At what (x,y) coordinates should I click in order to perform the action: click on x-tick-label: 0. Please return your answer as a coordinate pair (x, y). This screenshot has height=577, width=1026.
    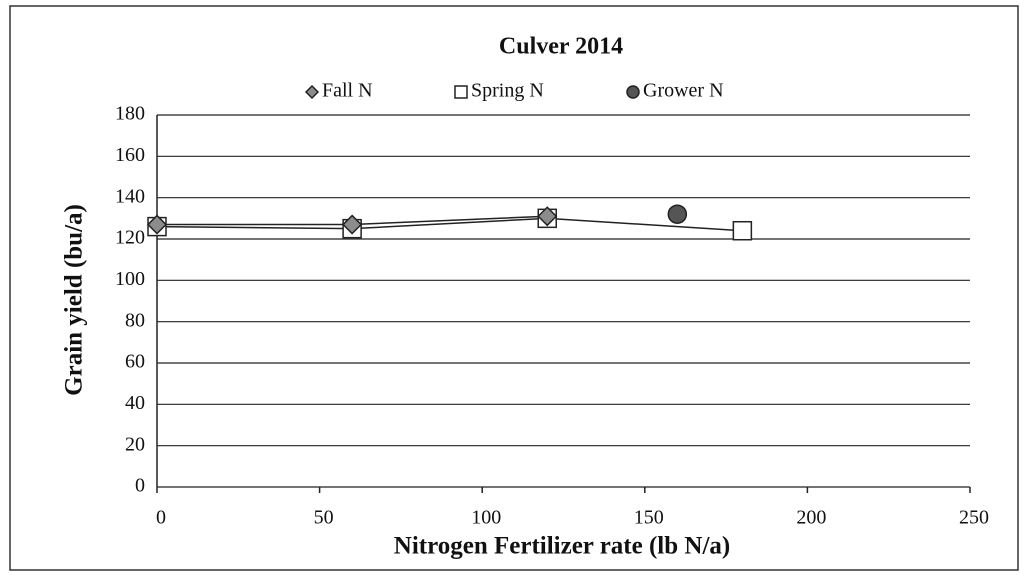
    Looking at the image, I should click on (161, 518).